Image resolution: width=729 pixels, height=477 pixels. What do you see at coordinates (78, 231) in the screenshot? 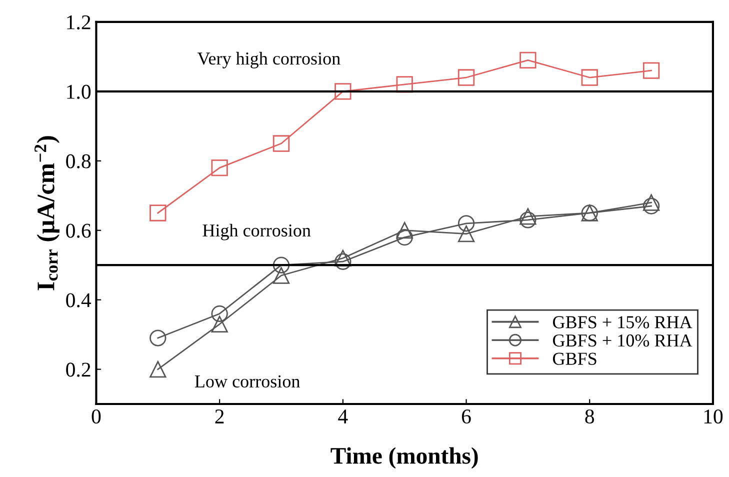
I see `y-tick-label: 0.6` at bounding box center [78, 231].